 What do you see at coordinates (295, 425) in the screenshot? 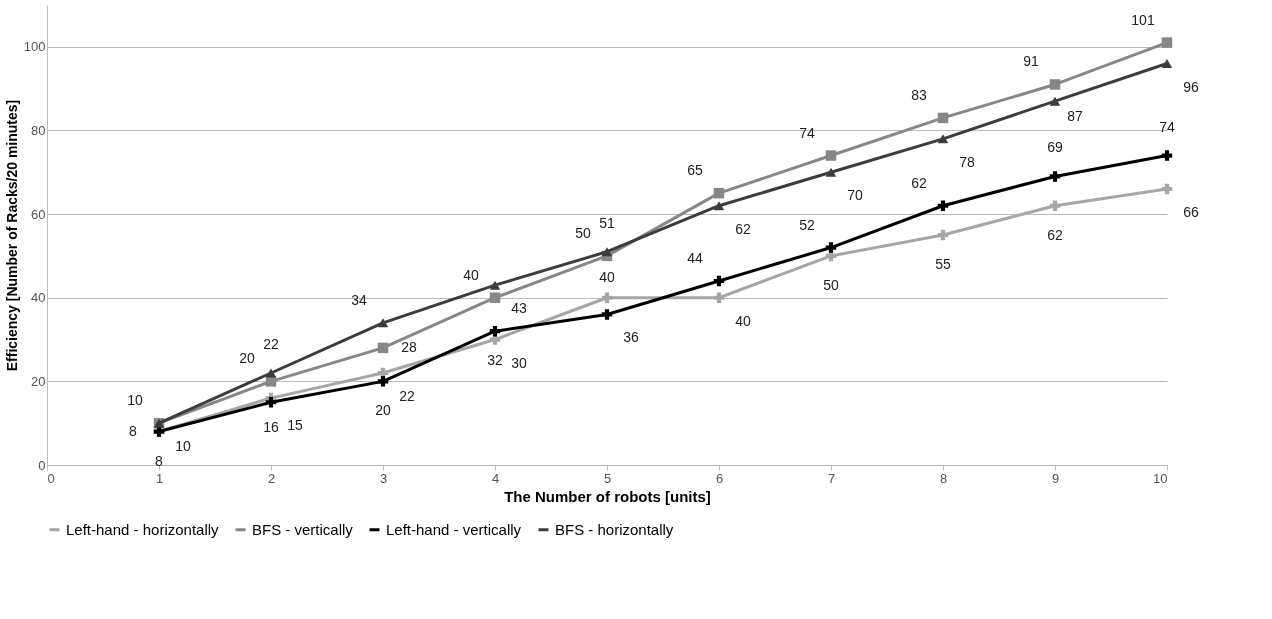
I see `data-label: 15` at bounding box center [295, 425].